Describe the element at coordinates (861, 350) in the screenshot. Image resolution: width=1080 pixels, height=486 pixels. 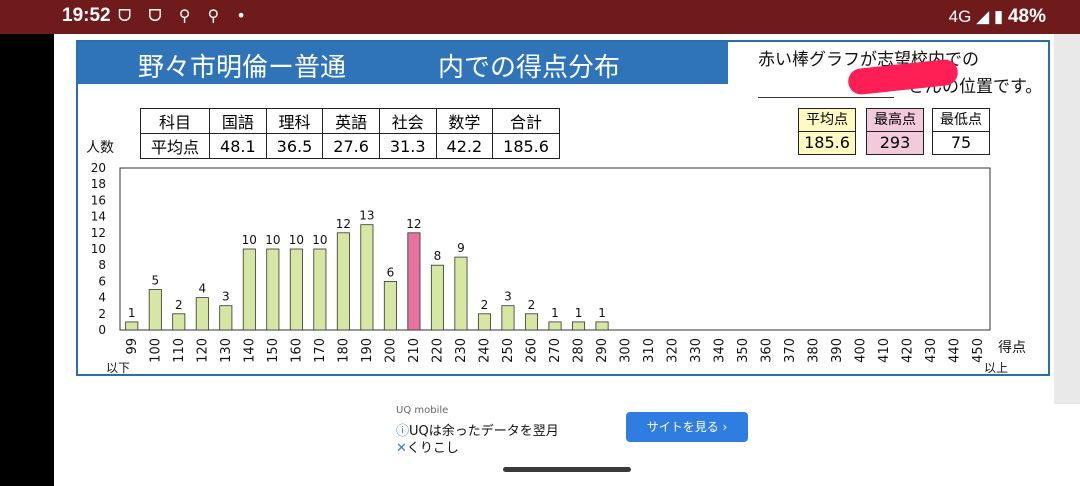
I see `x-tick-label: 400` at that location.